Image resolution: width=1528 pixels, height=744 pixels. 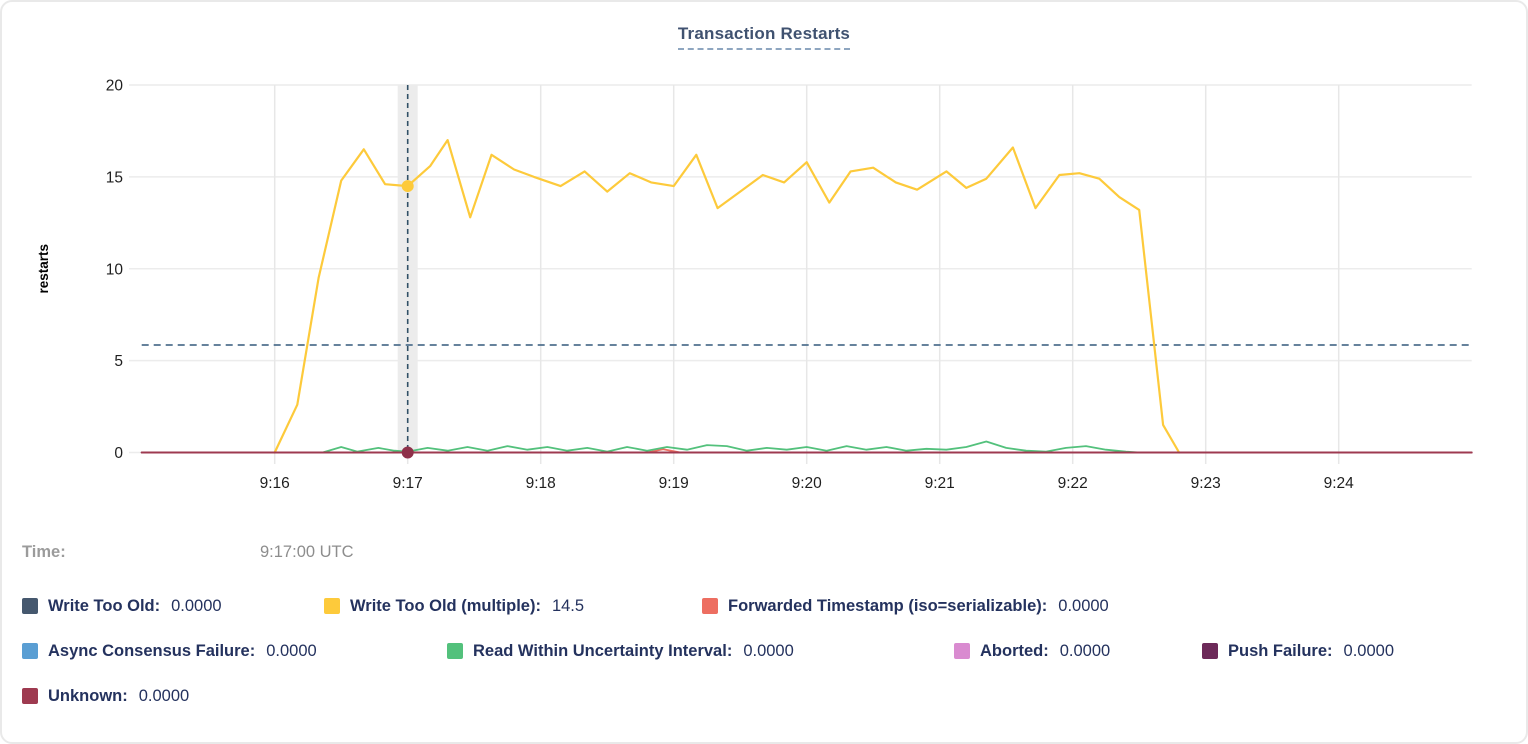 What do you see at coordinates (43, 269) in the screenshot?
I see `y-axis-title: restarts` at bounding box center [43, 269].